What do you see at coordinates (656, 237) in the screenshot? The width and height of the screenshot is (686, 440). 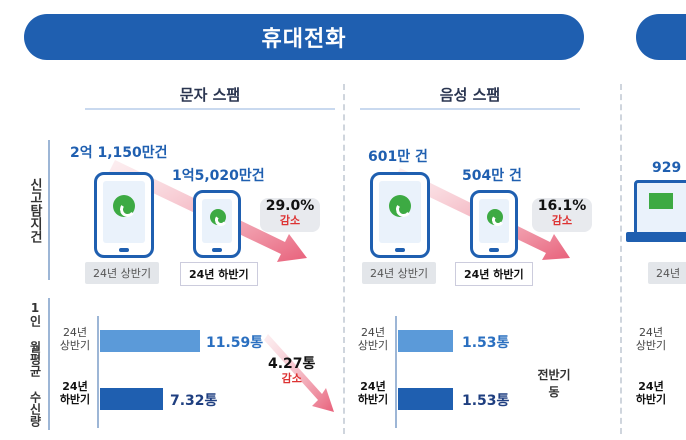 I see `laptop-base-icon` at bounding box center [656, 237].